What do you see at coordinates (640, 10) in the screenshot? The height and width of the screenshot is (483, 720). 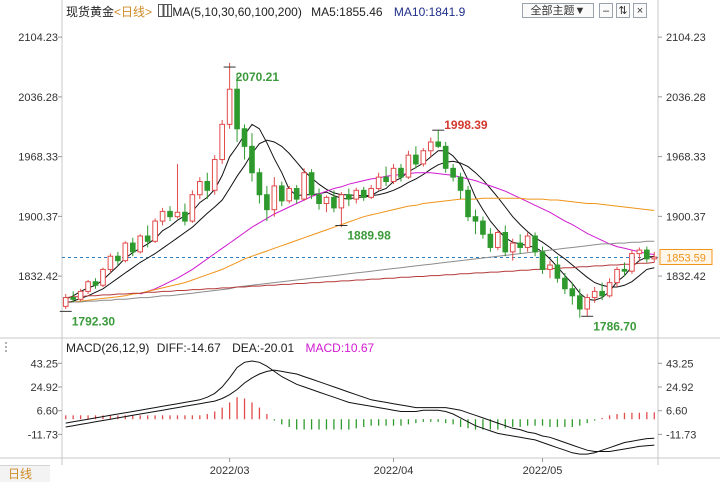 I see `close-button: ×` at bounding box center [640, 10].